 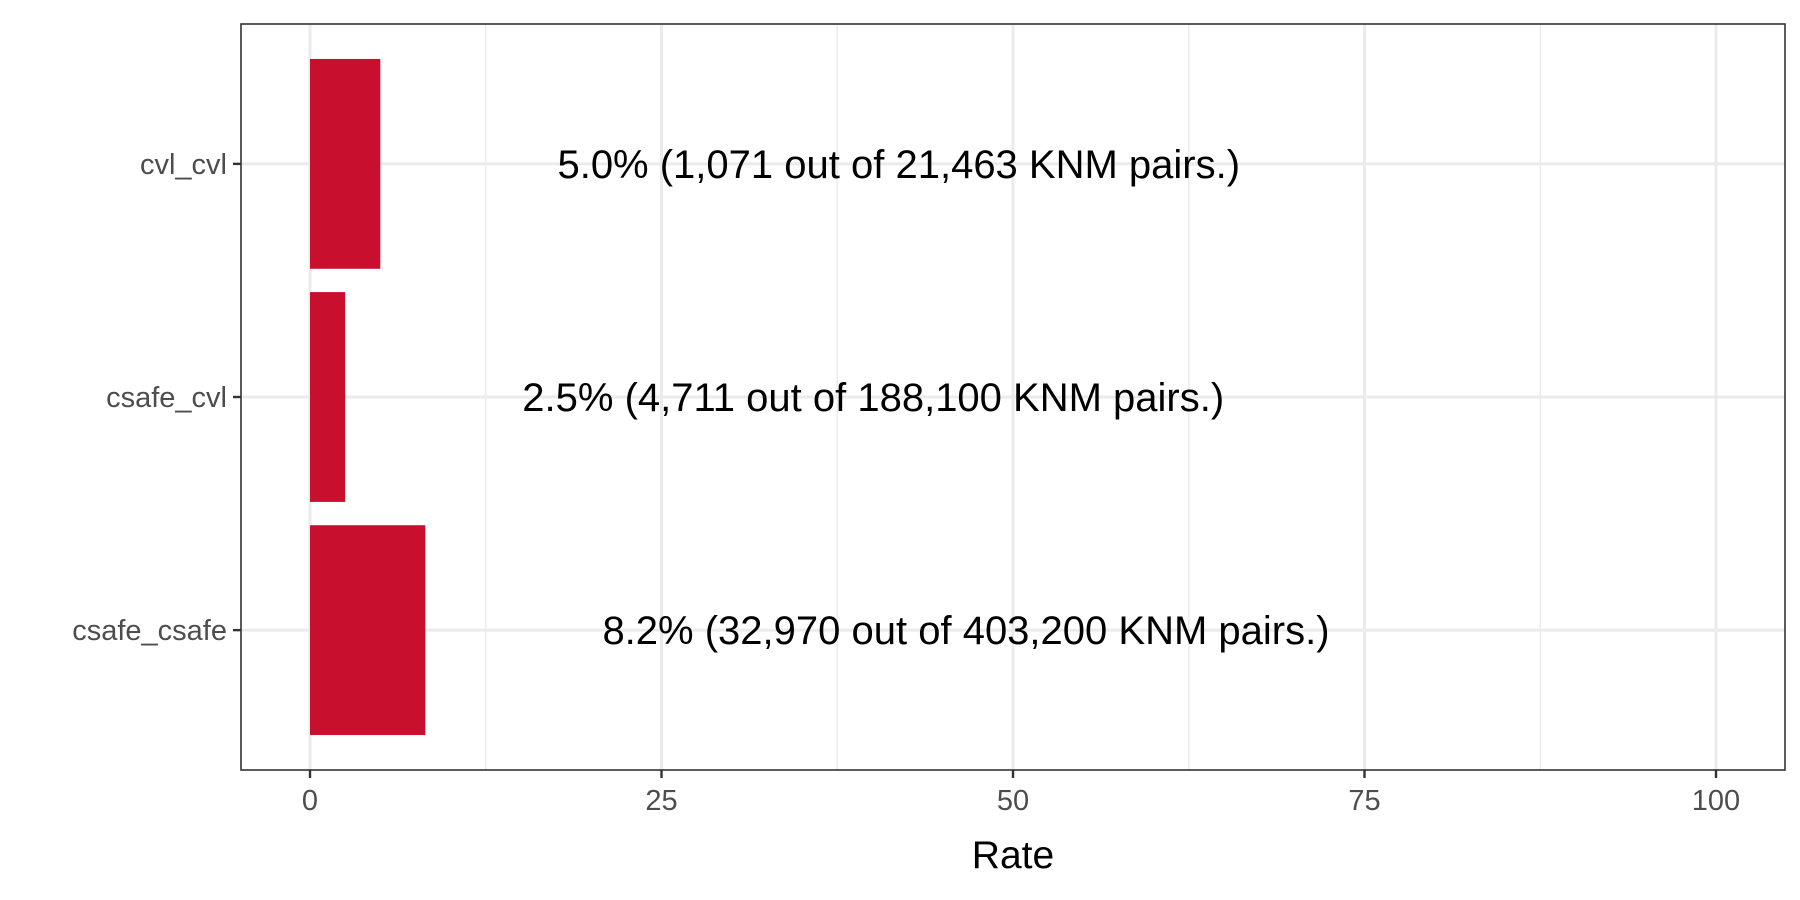 I want to click on x-tick-label: 75, so click(x=1364, y=801).